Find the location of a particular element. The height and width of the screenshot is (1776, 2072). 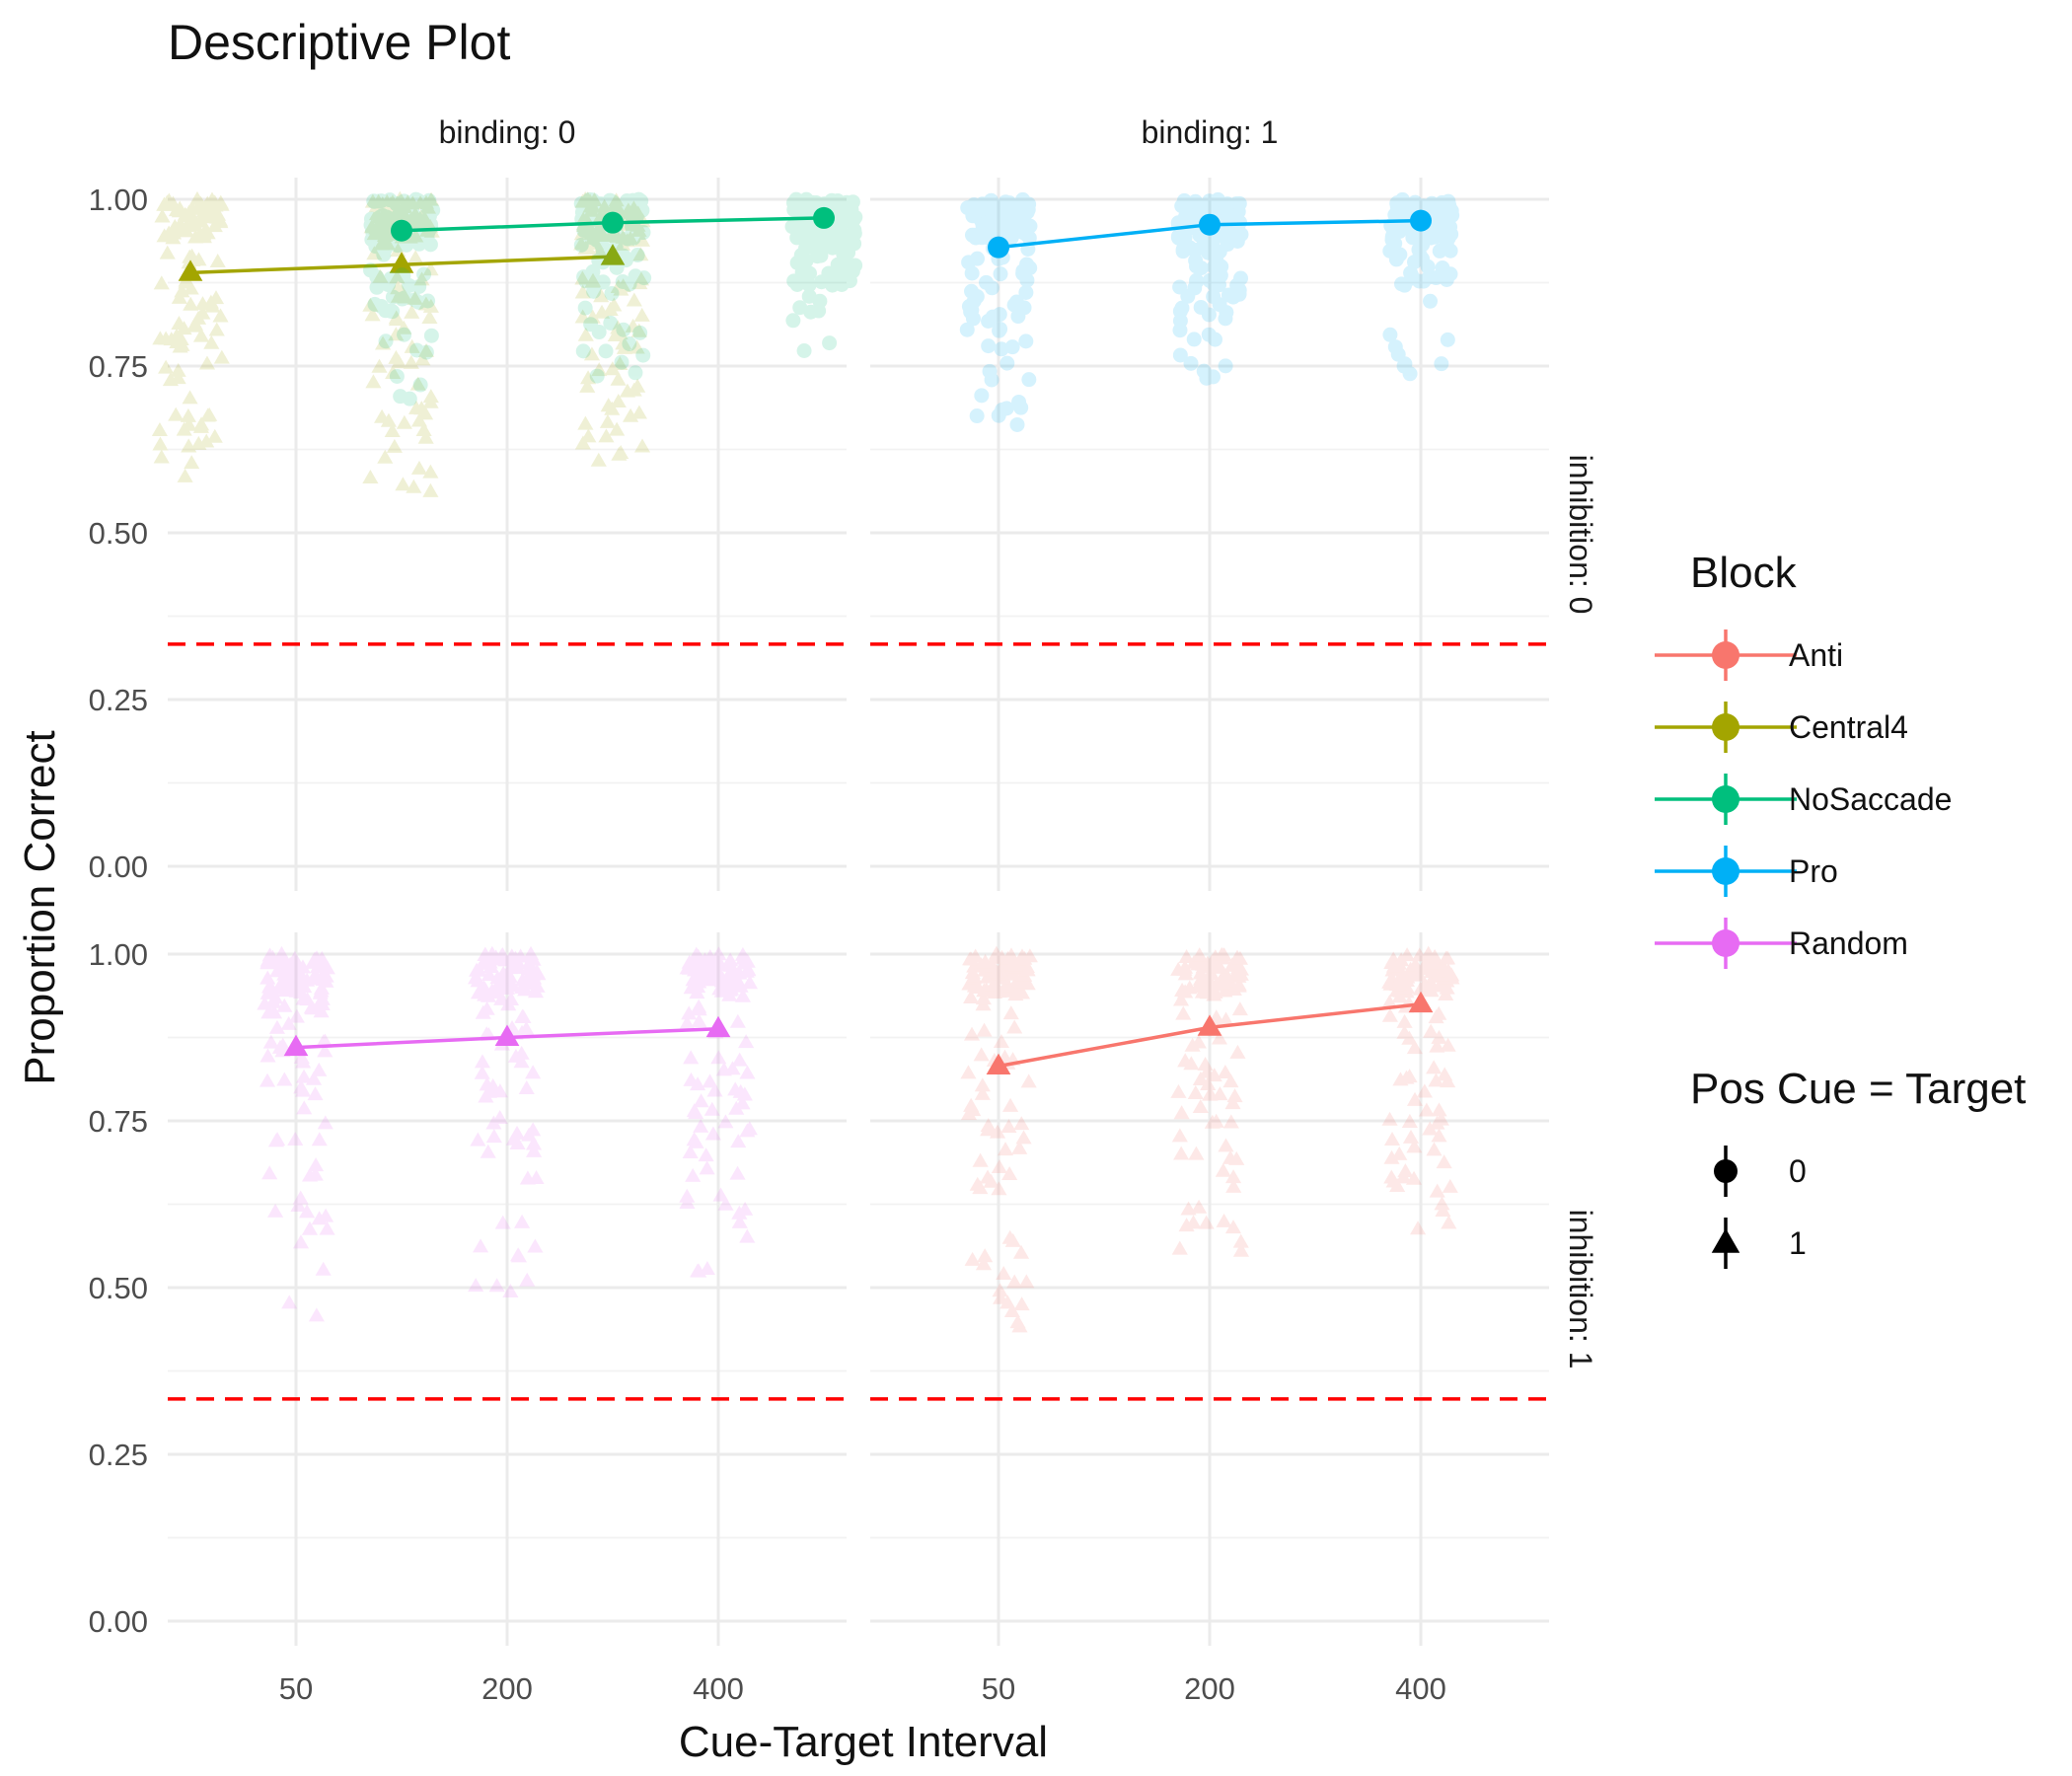

mean-point is located at coordinates (1421, 1002).